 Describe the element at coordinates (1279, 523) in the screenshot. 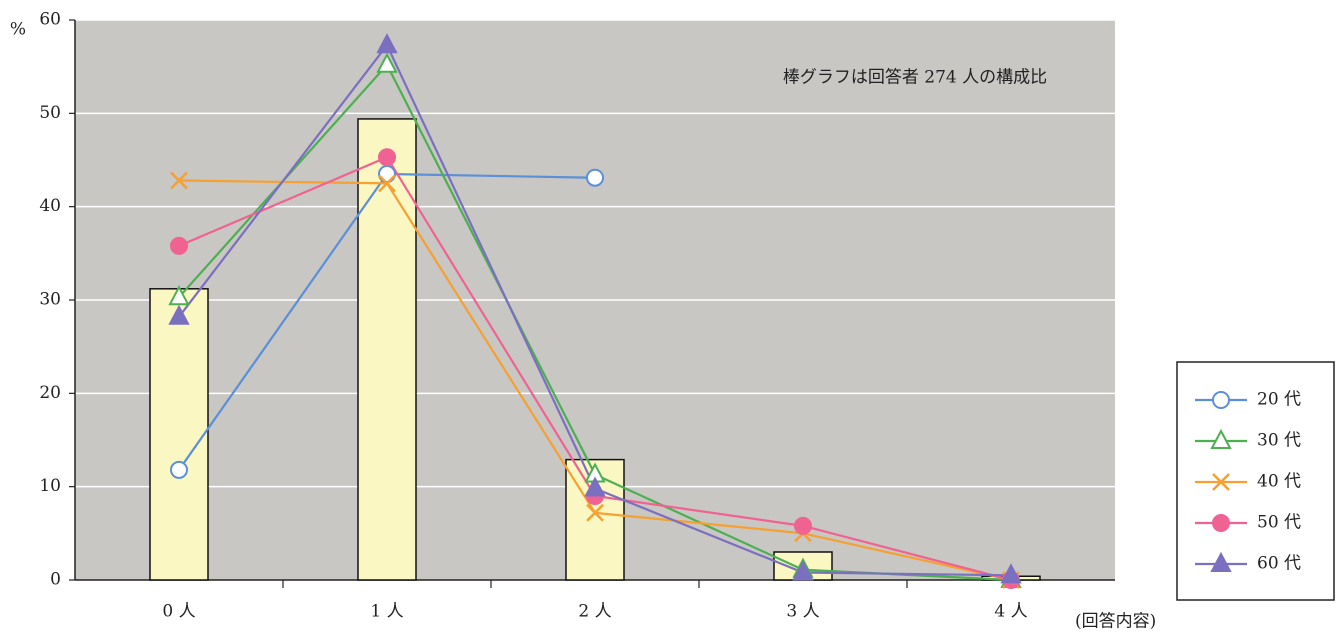

I see `legend-label: 50 代` at that location.